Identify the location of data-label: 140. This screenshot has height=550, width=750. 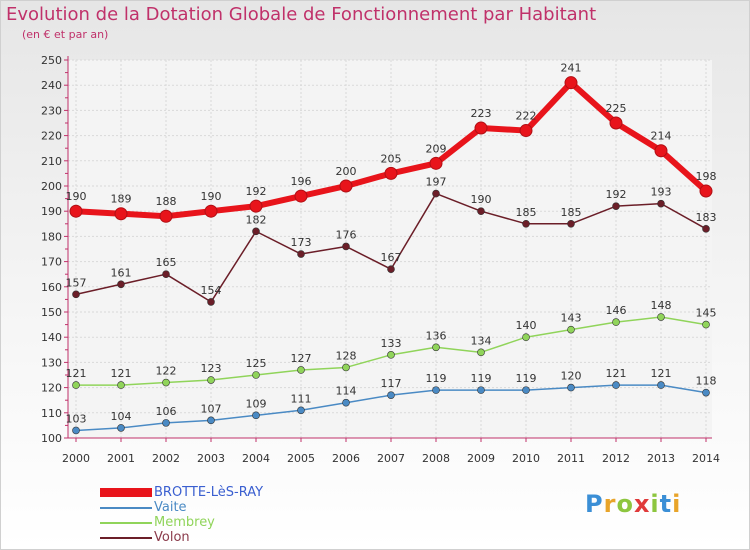
(526, 325).